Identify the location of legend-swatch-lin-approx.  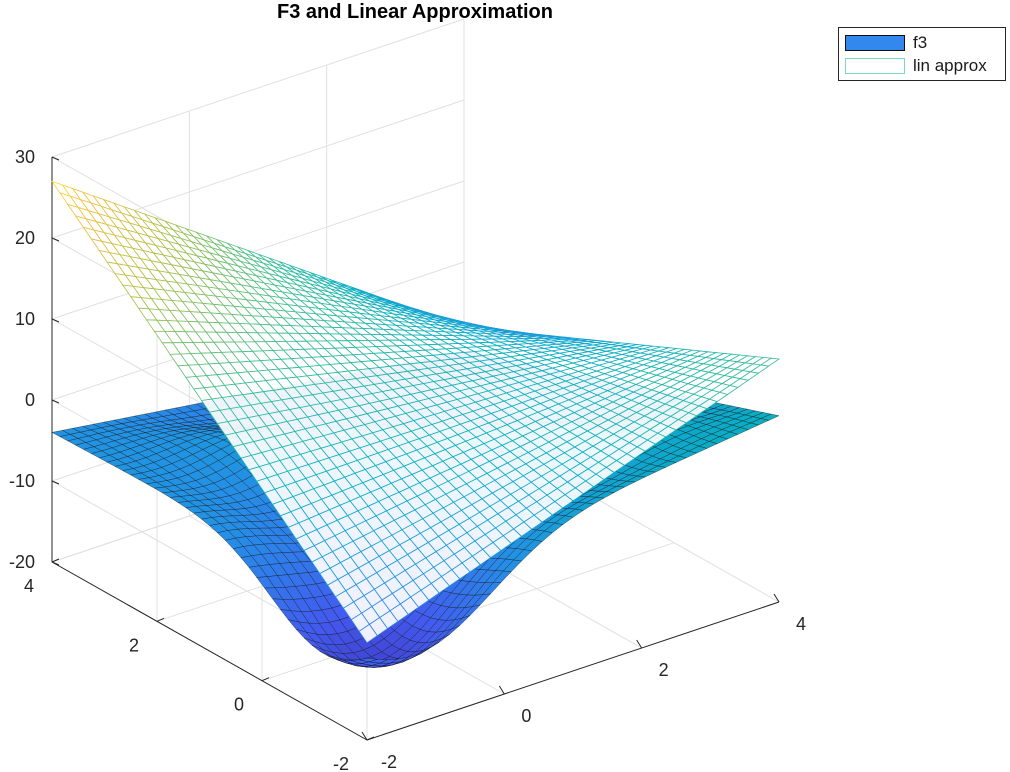
(875, 66).